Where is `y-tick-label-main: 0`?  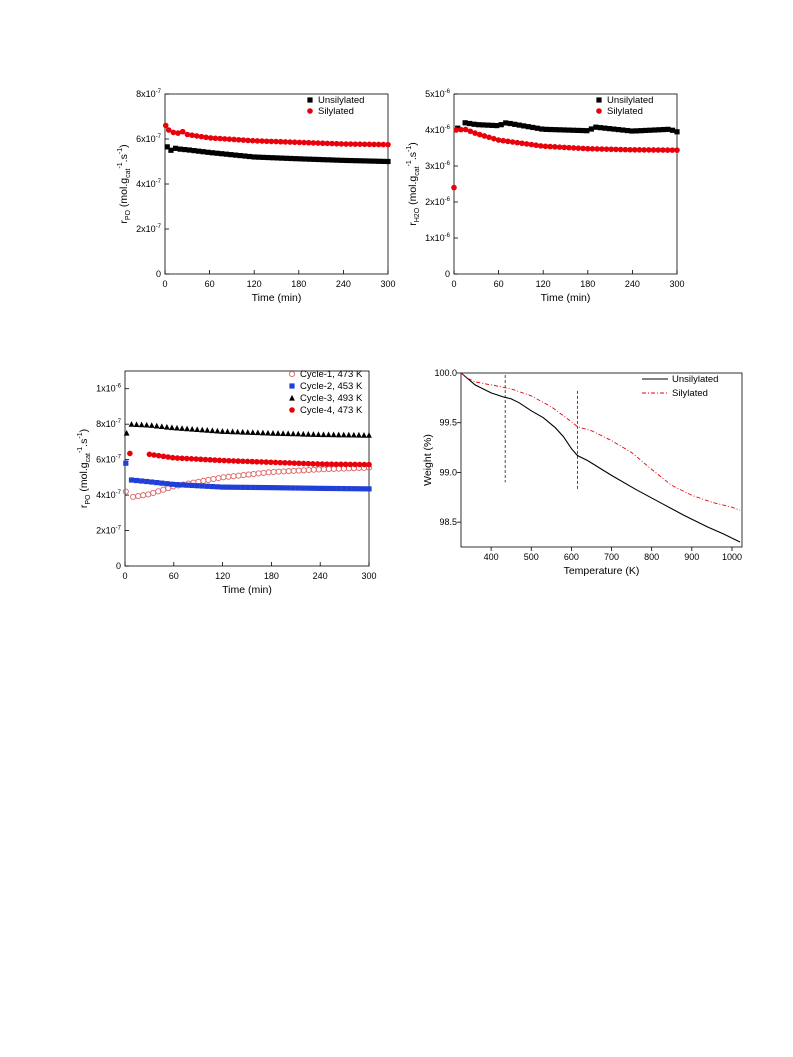
y-tick-label-main: 0 is located at coordinates (118, 566).